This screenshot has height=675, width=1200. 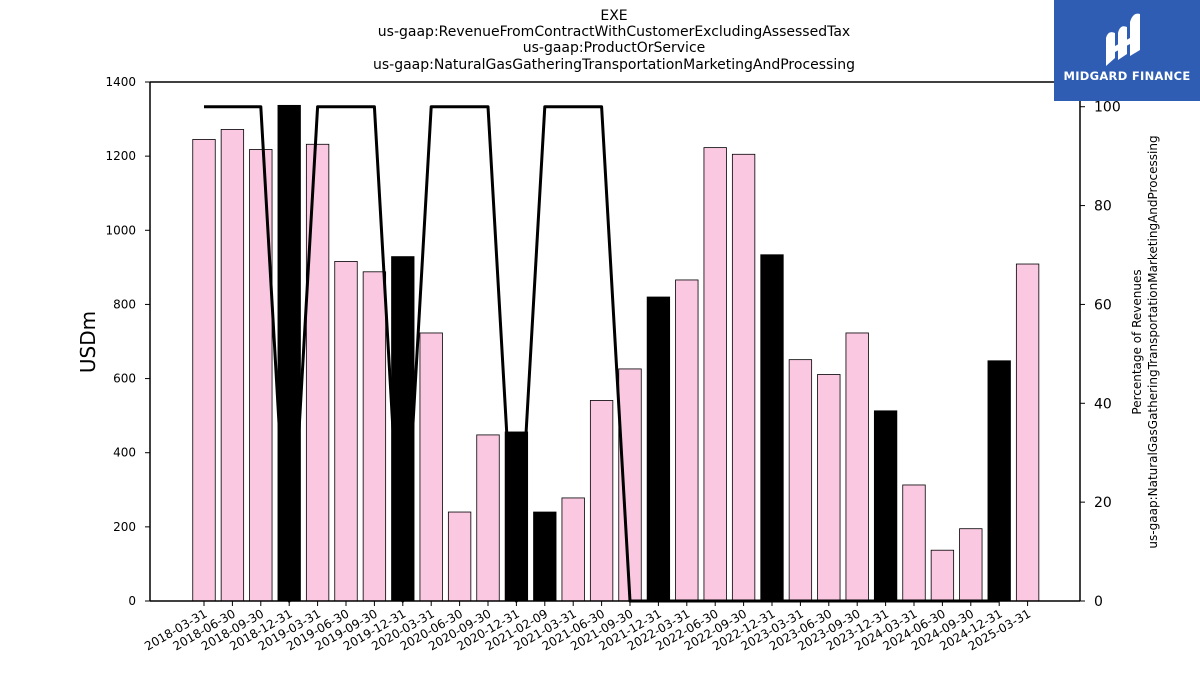 I want to click on right-axis-label-line1: Percentage of Revenues, so click(x=1137, y=341).